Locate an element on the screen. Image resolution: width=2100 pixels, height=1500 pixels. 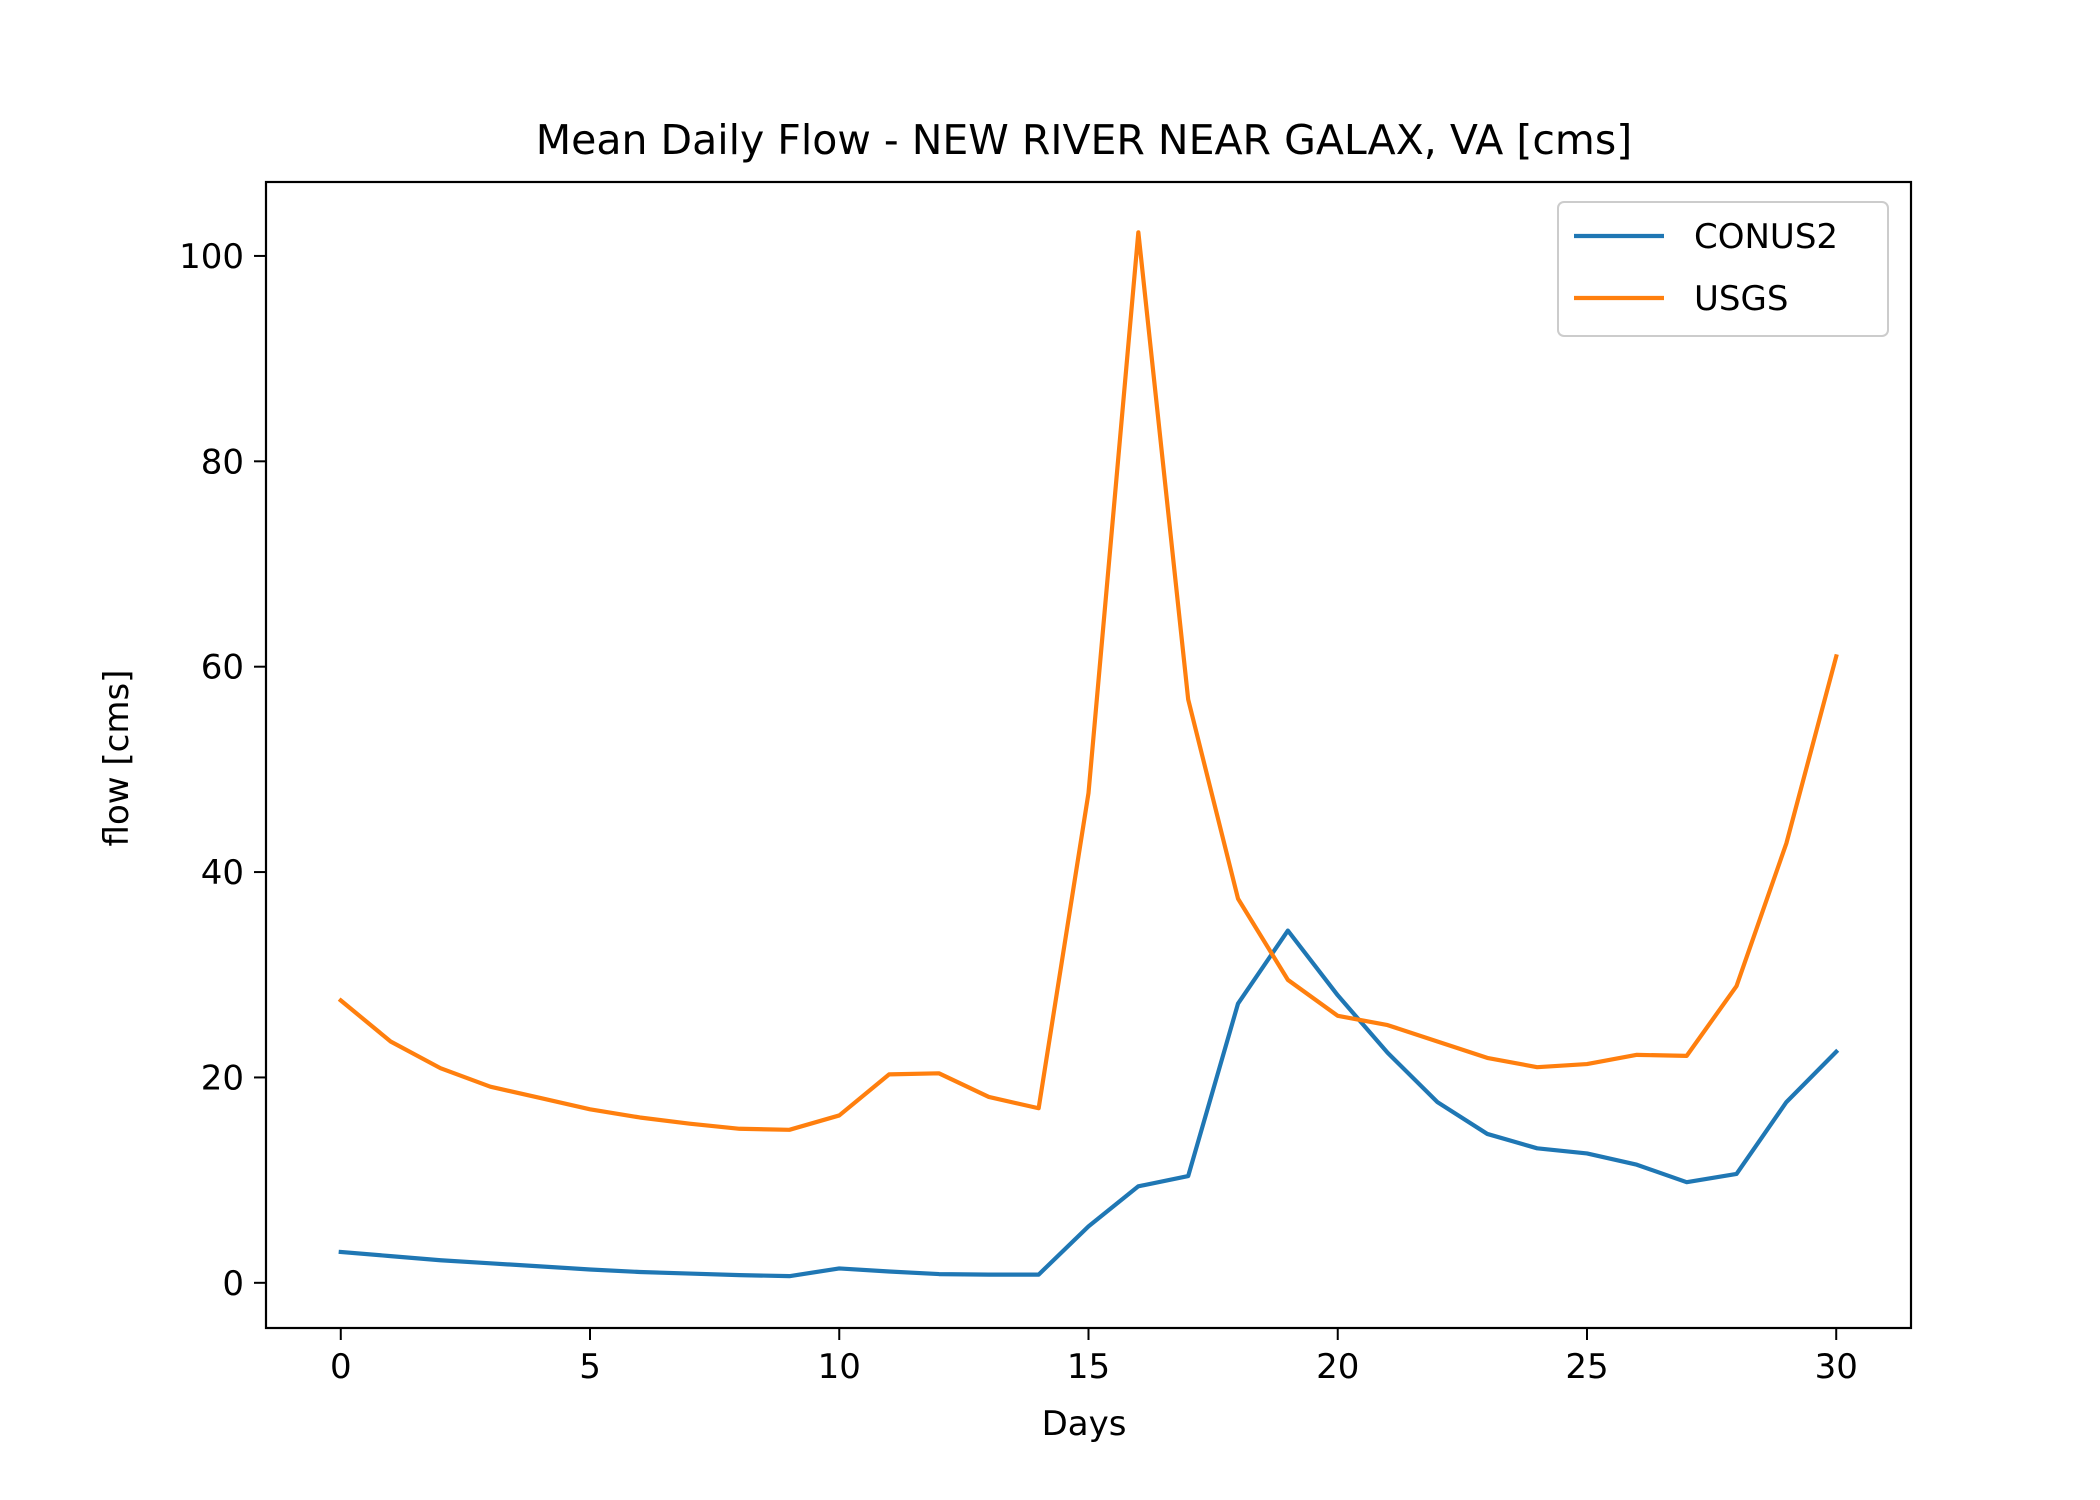
x-axis-label: Days is located at coordinates (1084, 1424).